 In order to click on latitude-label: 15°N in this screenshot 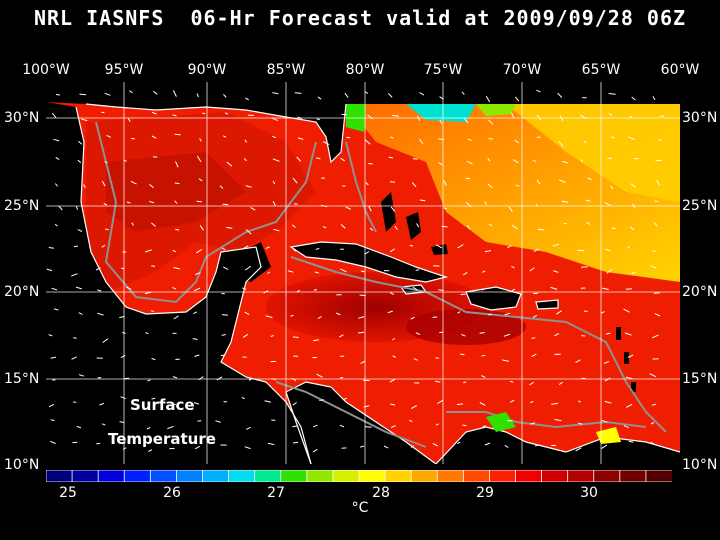, I will do `click(22, 379)`.